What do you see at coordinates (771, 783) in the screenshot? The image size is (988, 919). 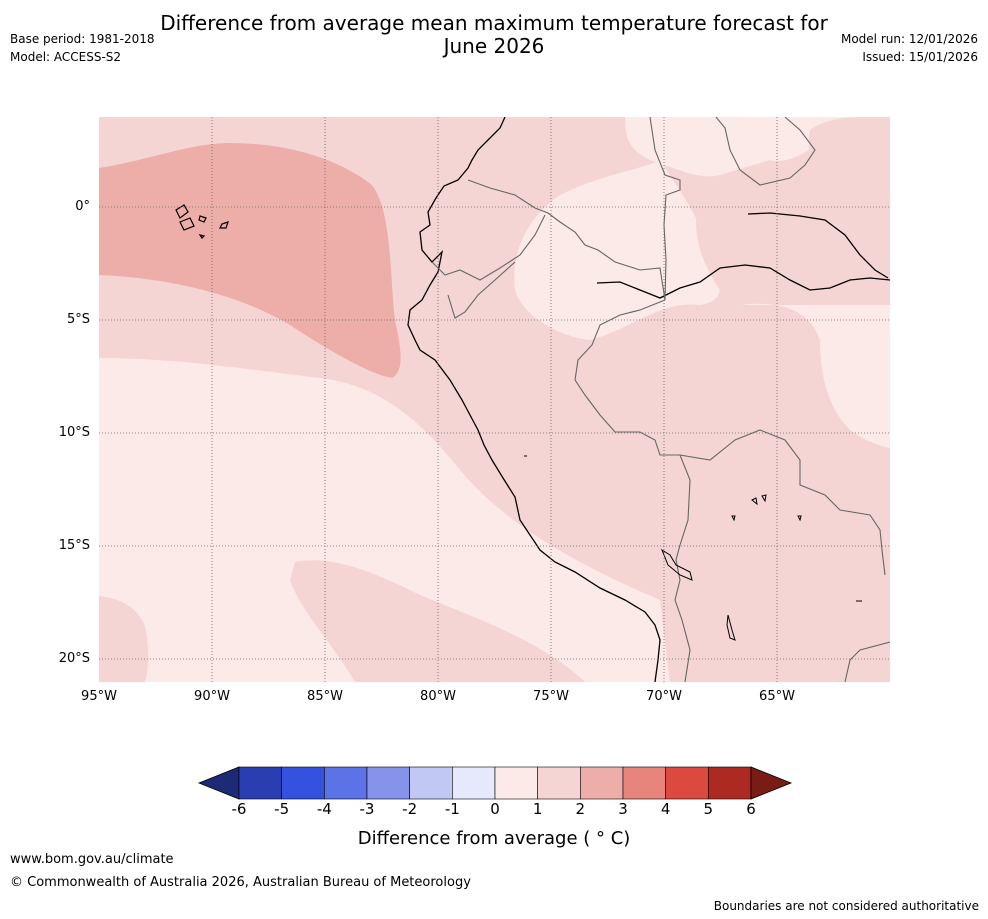 I see `colorbar-extend-high` at bounding box center [771, 783].